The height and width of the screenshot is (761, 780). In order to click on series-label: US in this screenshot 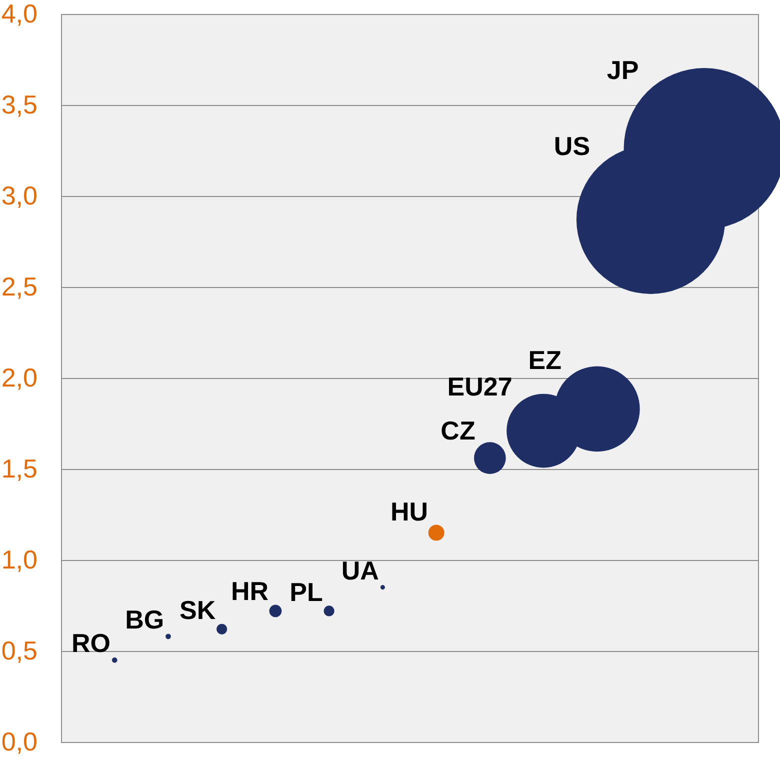, I will do `click(572, 145)`.